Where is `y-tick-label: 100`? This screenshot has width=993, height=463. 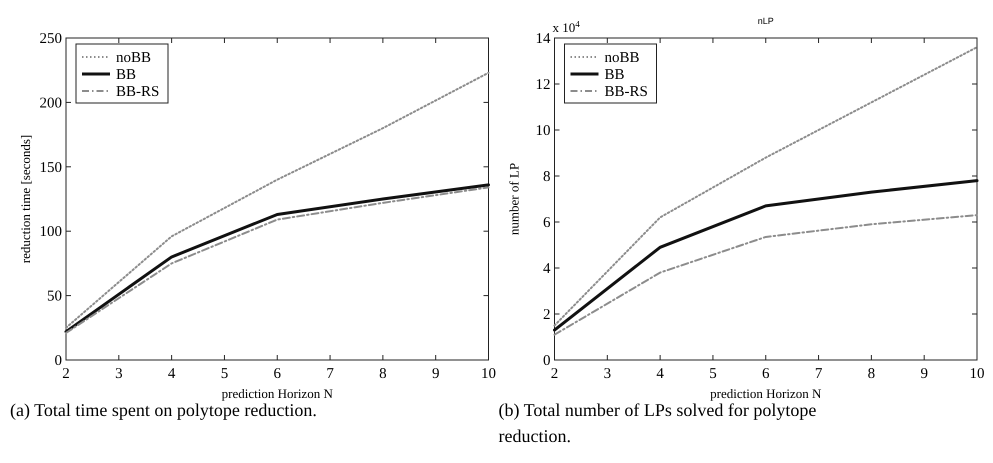 y-tick-label: 100 is located at coordinates (51, 232).